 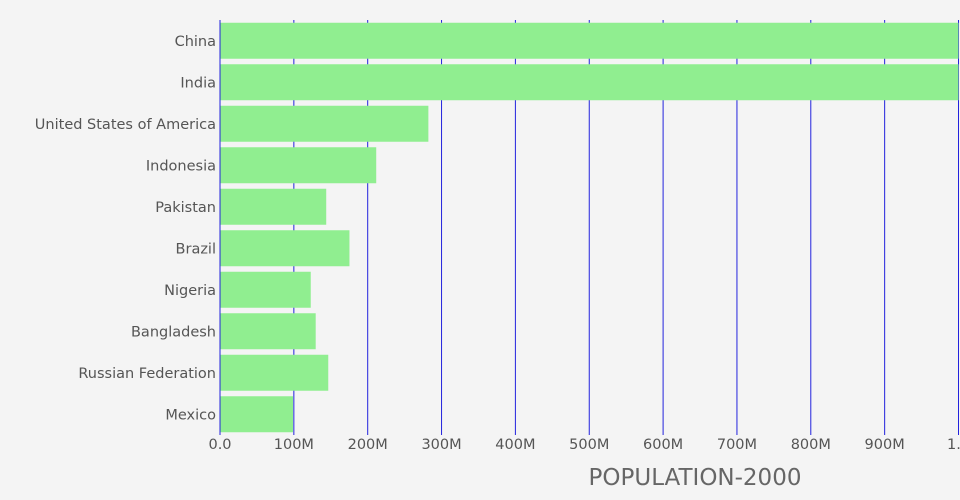 I want to click on x-tick-label: 500M, so click(x=589, y=445).